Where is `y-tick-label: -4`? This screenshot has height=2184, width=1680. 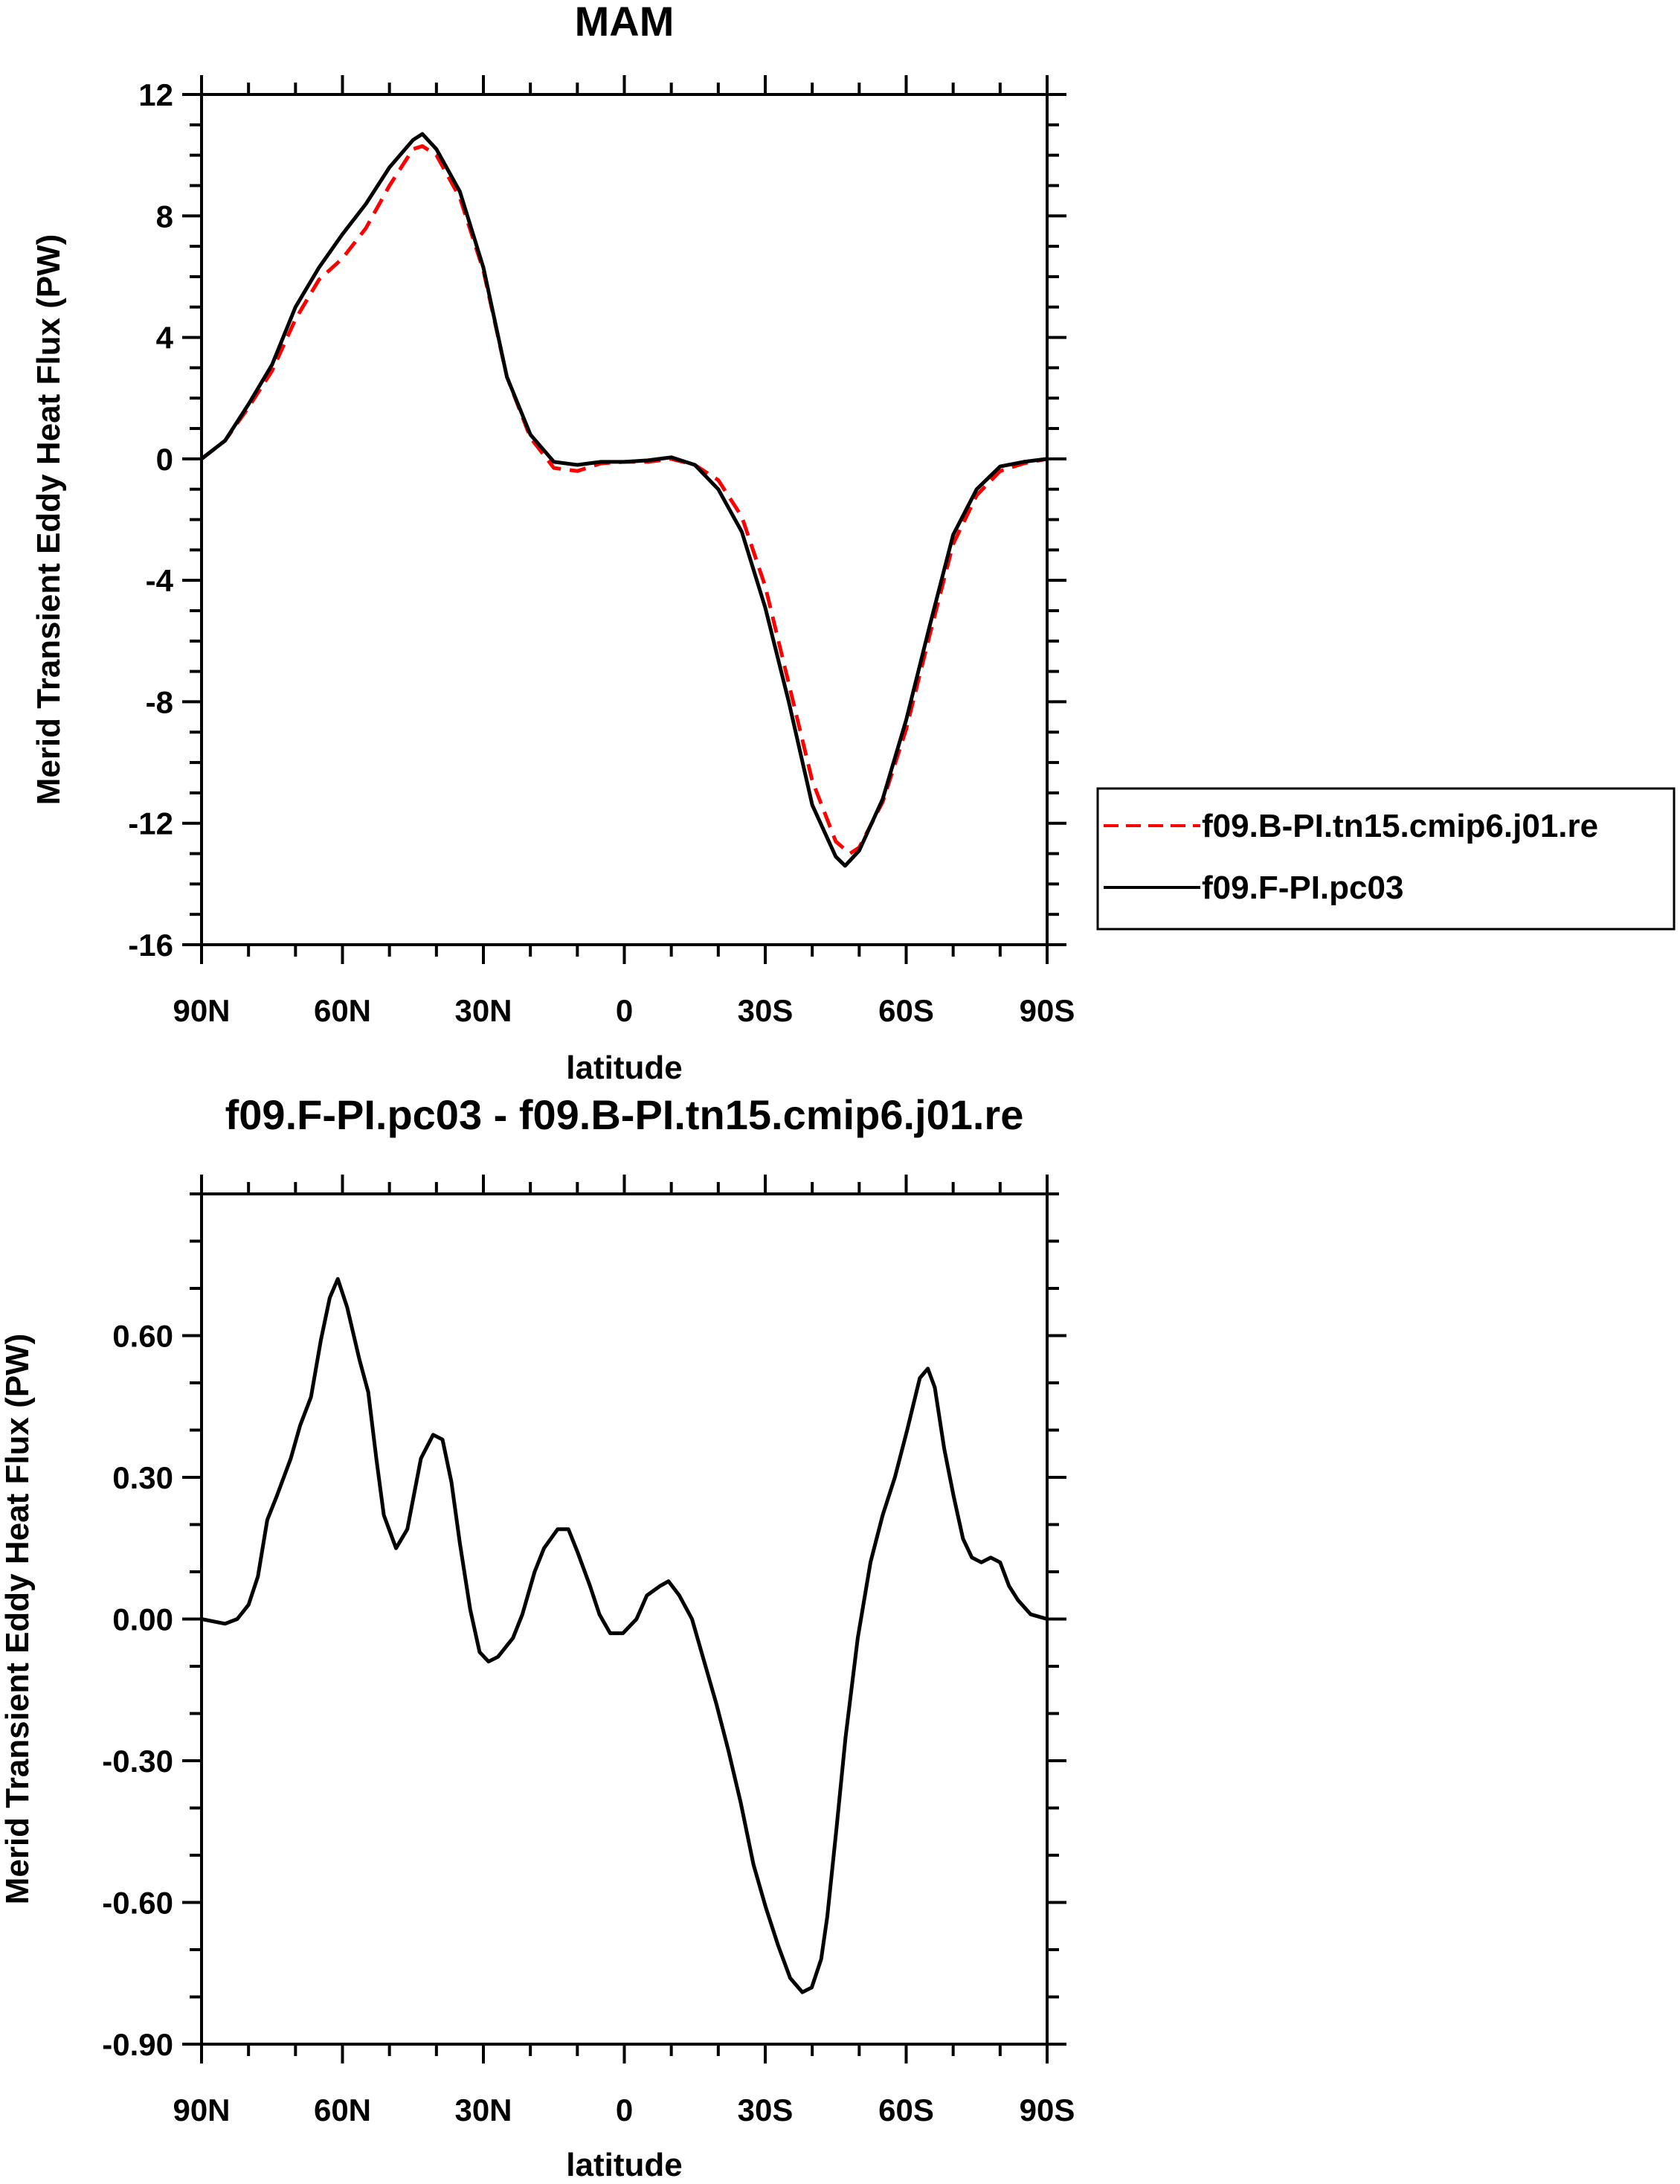 y-tick-label: -4 is located at coordinates (160, 580).